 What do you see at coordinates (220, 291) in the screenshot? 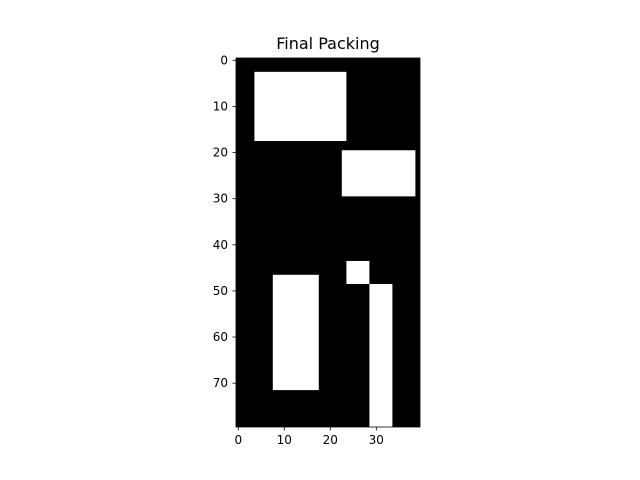
I see `y-tick-label: 50` at bounding box center [220, 291].